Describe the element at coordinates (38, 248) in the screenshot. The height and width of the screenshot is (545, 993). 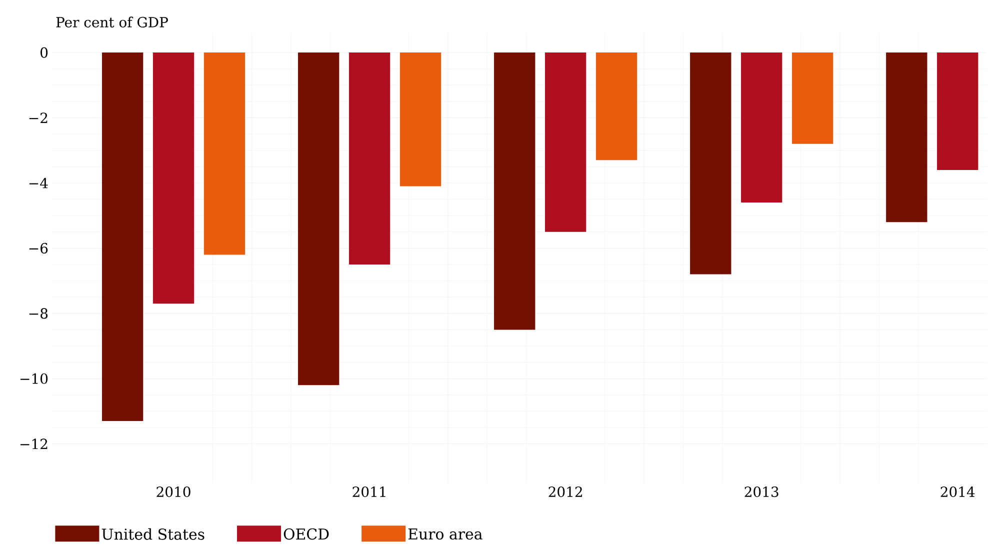
I see `y-tick-label: −6` at that location.